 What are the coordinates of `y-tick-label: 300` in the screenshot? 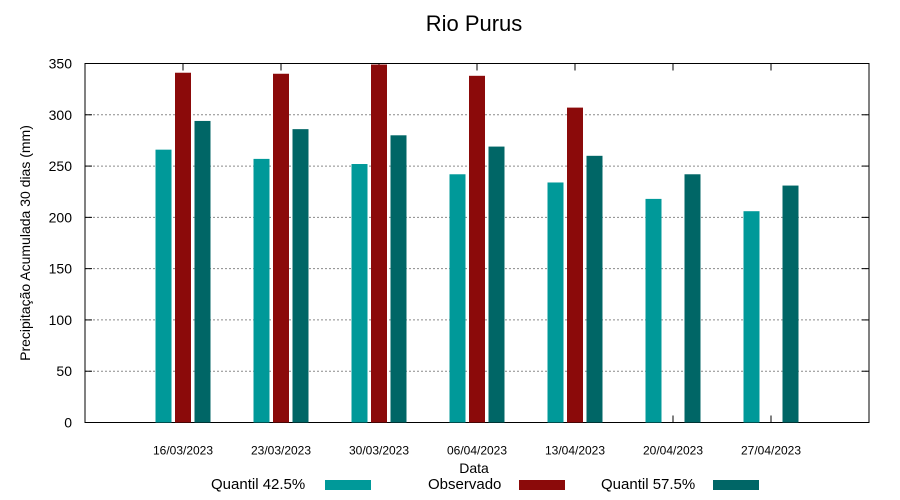 It's located at (61, 115).